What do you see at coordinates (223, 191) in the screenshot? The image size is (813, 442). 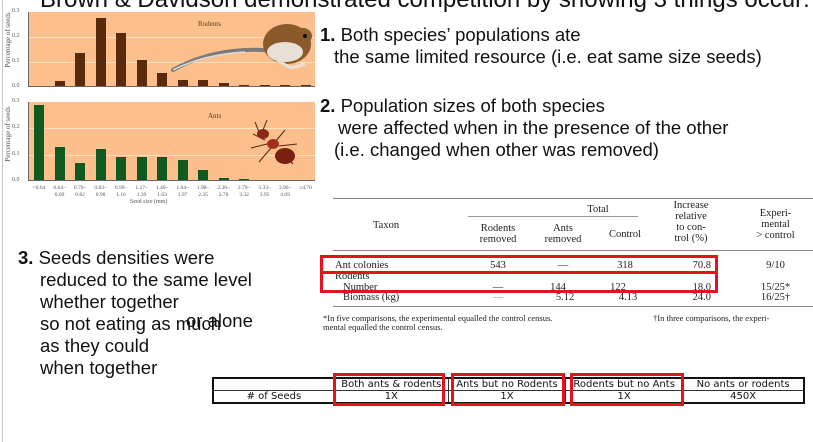 I see `x-tick: 2.36– 2.78` at bounding box center [223, 191].